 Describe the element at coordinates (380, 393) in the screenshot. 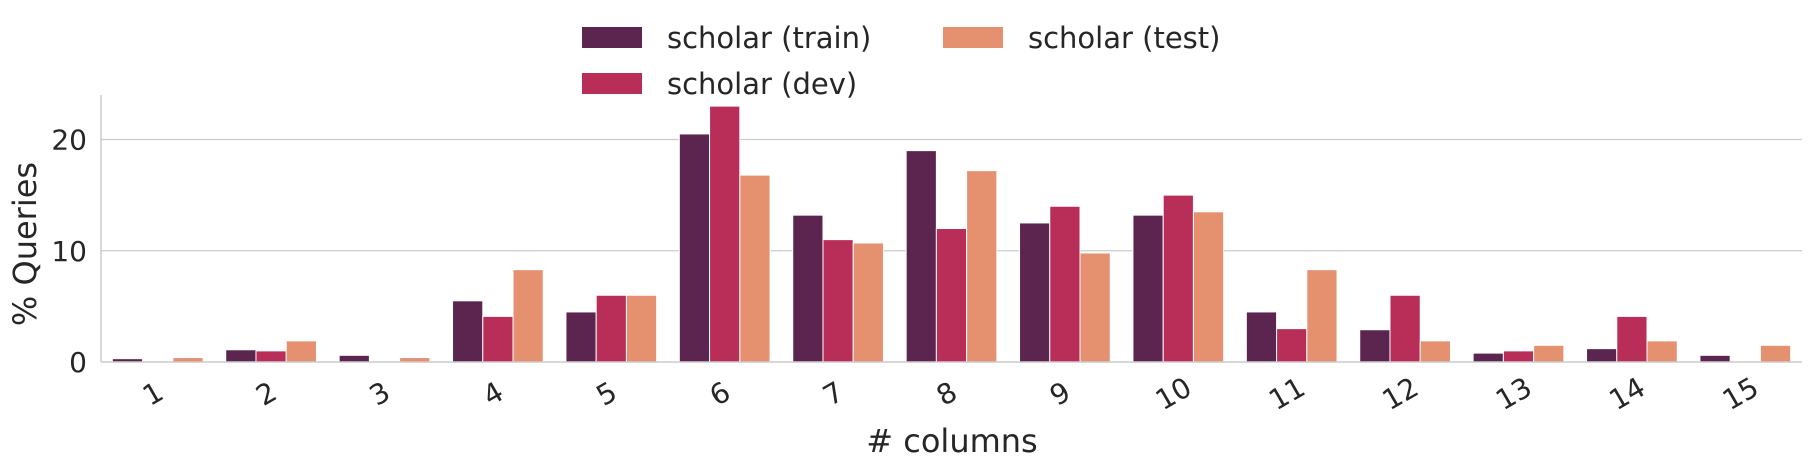

I see `x-tick-label: 3` at that location.